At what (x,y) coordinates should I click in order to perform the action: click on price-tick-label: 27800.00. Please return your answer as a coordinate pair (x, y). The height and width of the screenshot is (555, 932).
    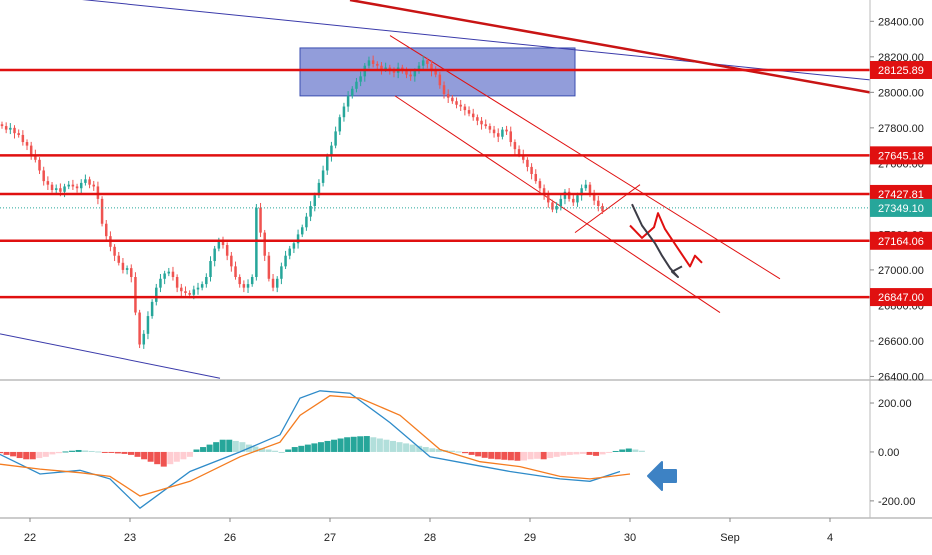
    Looking at the image, I should click on (901, 129).